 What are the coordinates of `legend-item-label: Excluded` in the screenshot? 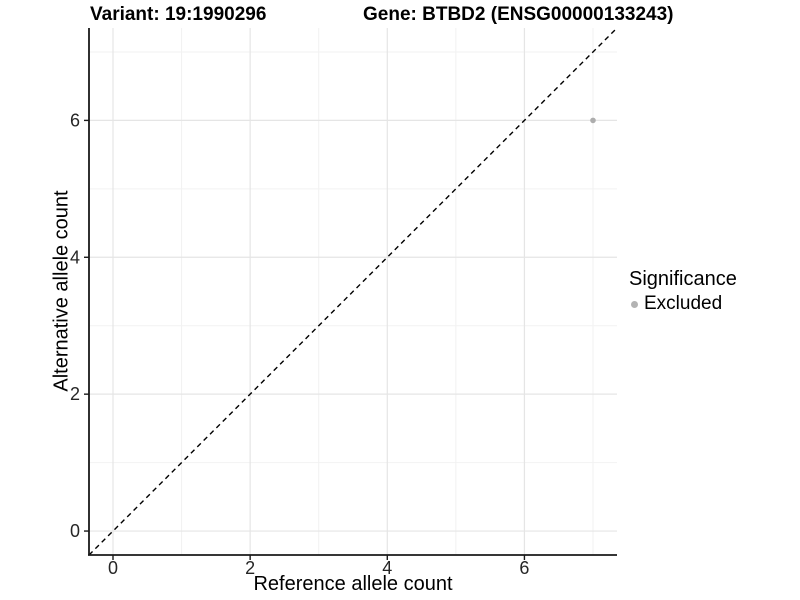 It's located at (683, 303).